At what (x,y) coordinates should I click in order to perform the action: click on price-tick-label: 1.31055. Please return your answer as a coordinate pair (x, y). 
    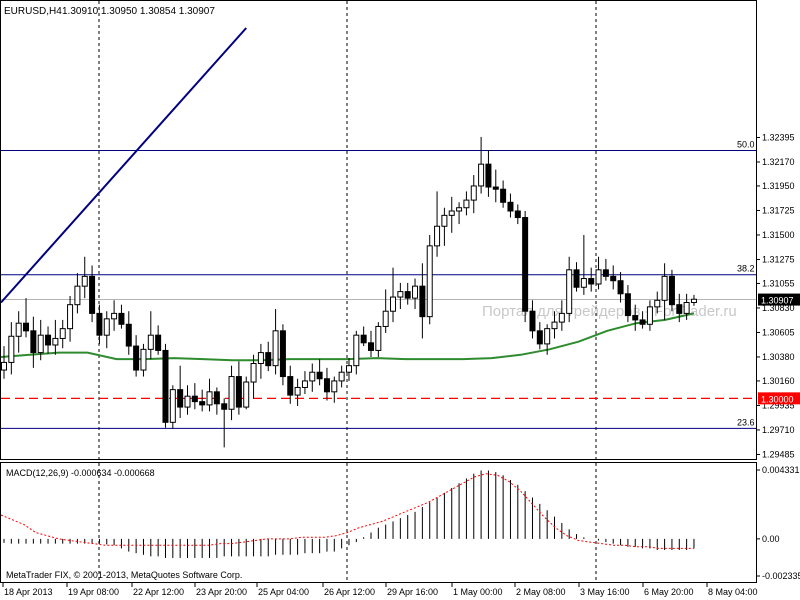
    Looking at the image, I should click on (778, 283).